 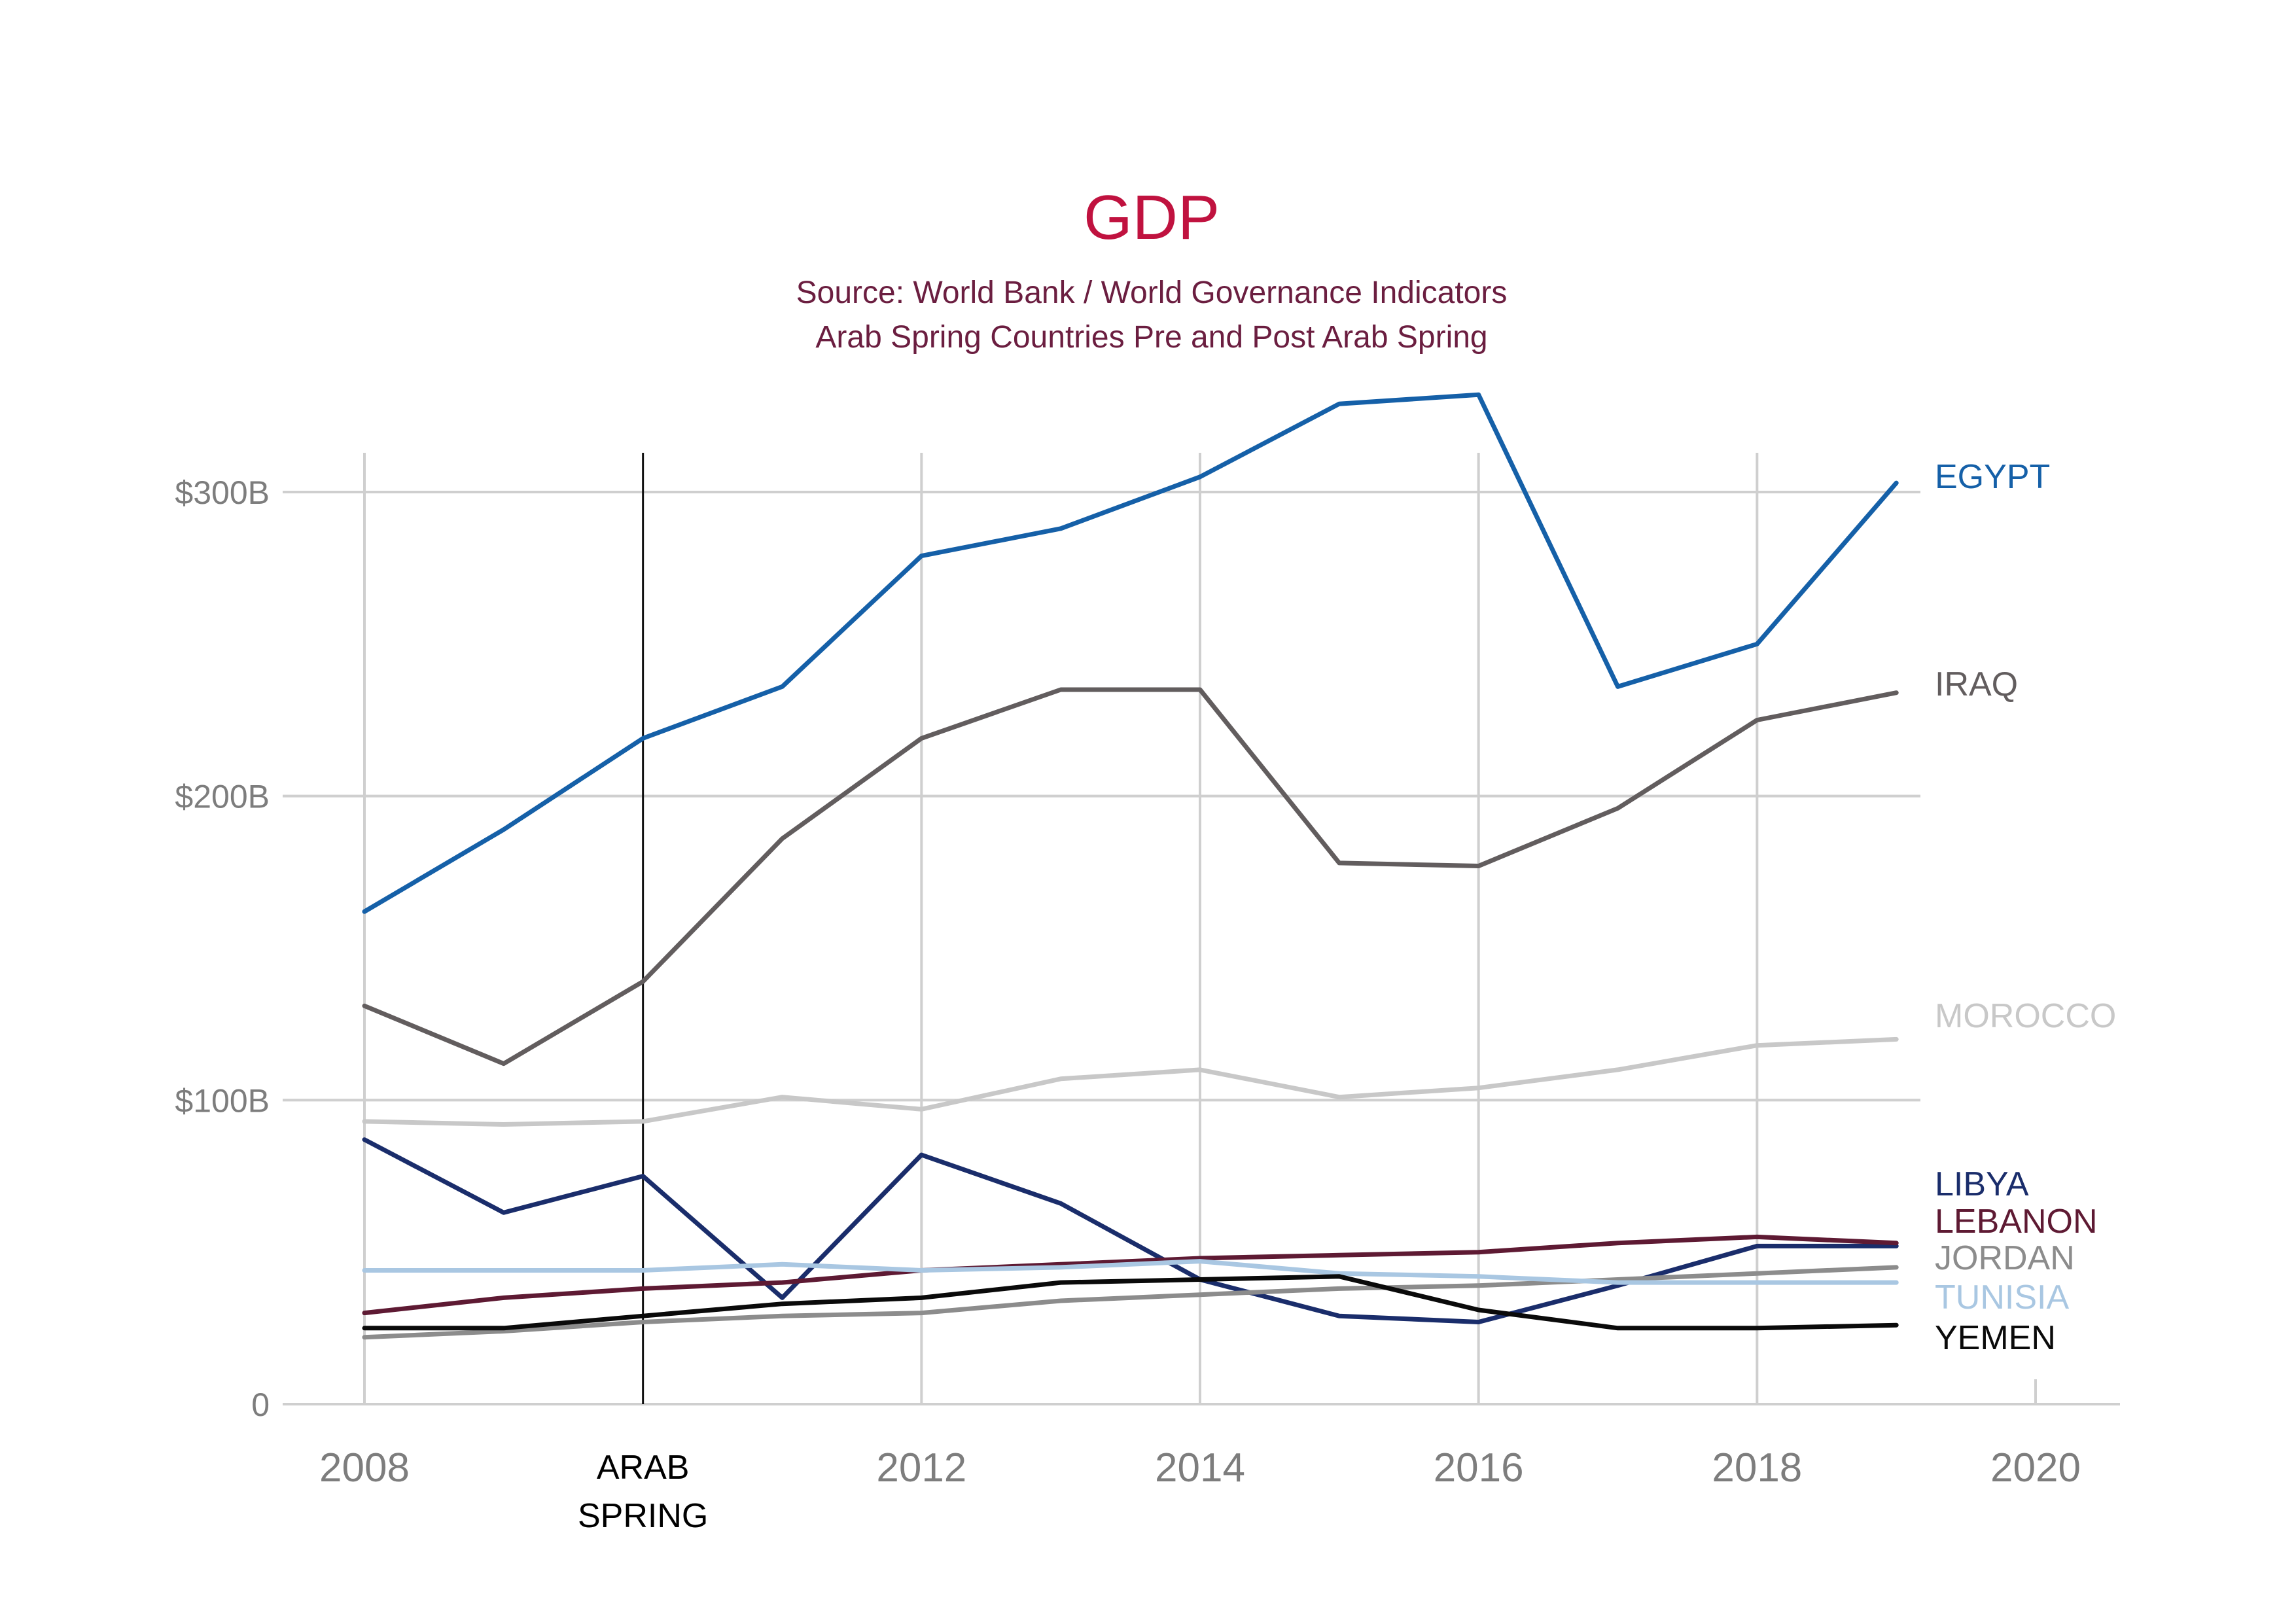 What do you see at coordinates (1131, 1272) in the screenshot?
I see `series-line-tunisia` at bounding box center [1131, 1272].